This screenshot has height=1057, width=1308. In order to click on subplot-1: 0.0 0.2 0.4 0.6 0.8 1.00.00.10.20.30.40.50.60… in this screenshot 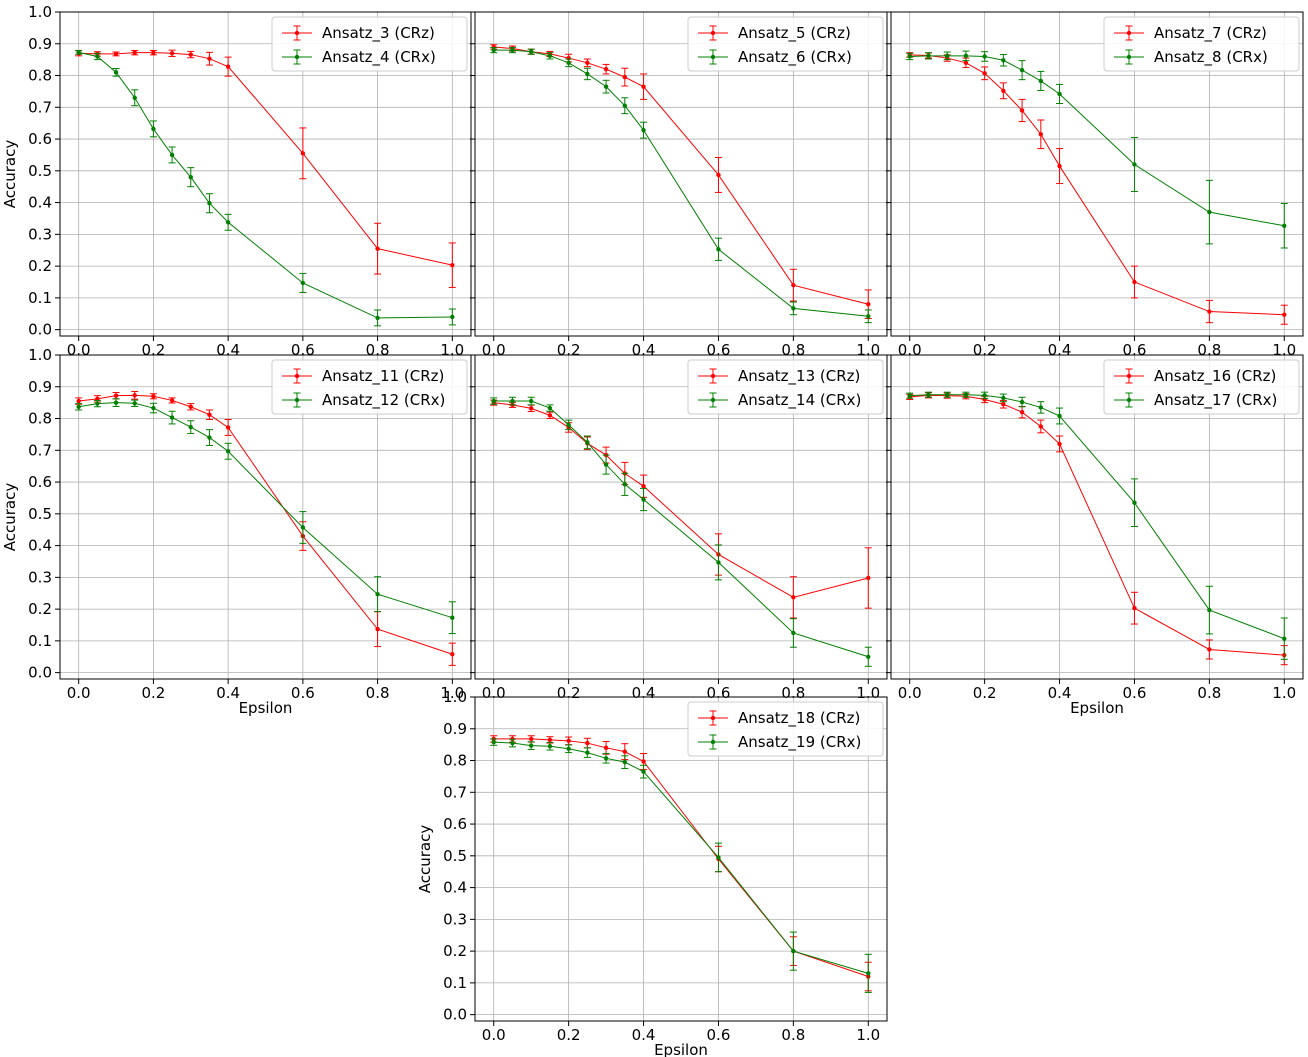, I will do `click(236, 181)`.